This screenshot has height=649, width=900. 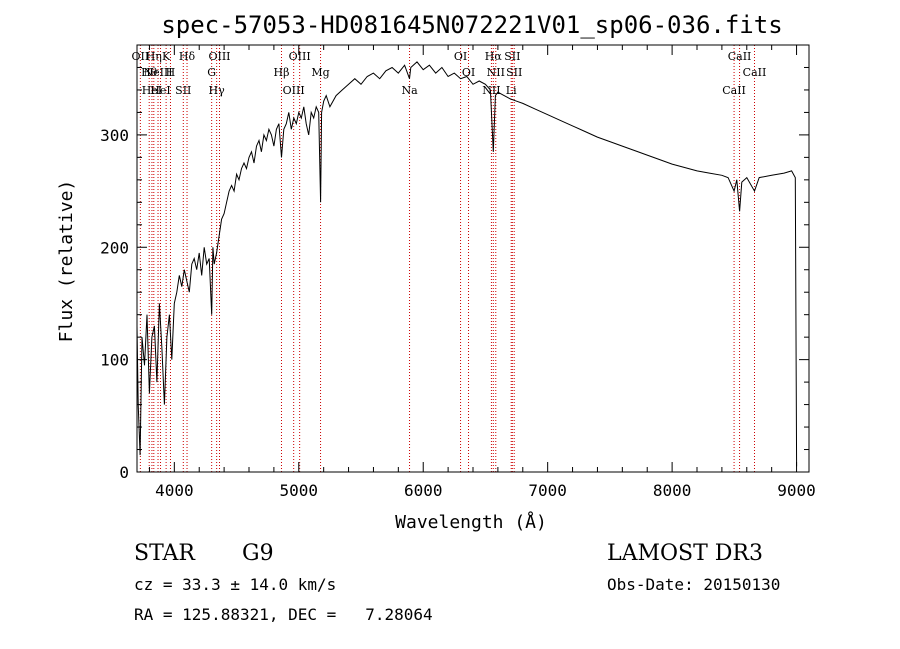 I want to click on x-axis-label: Wavelength (Å), so click(x=471, y=522).